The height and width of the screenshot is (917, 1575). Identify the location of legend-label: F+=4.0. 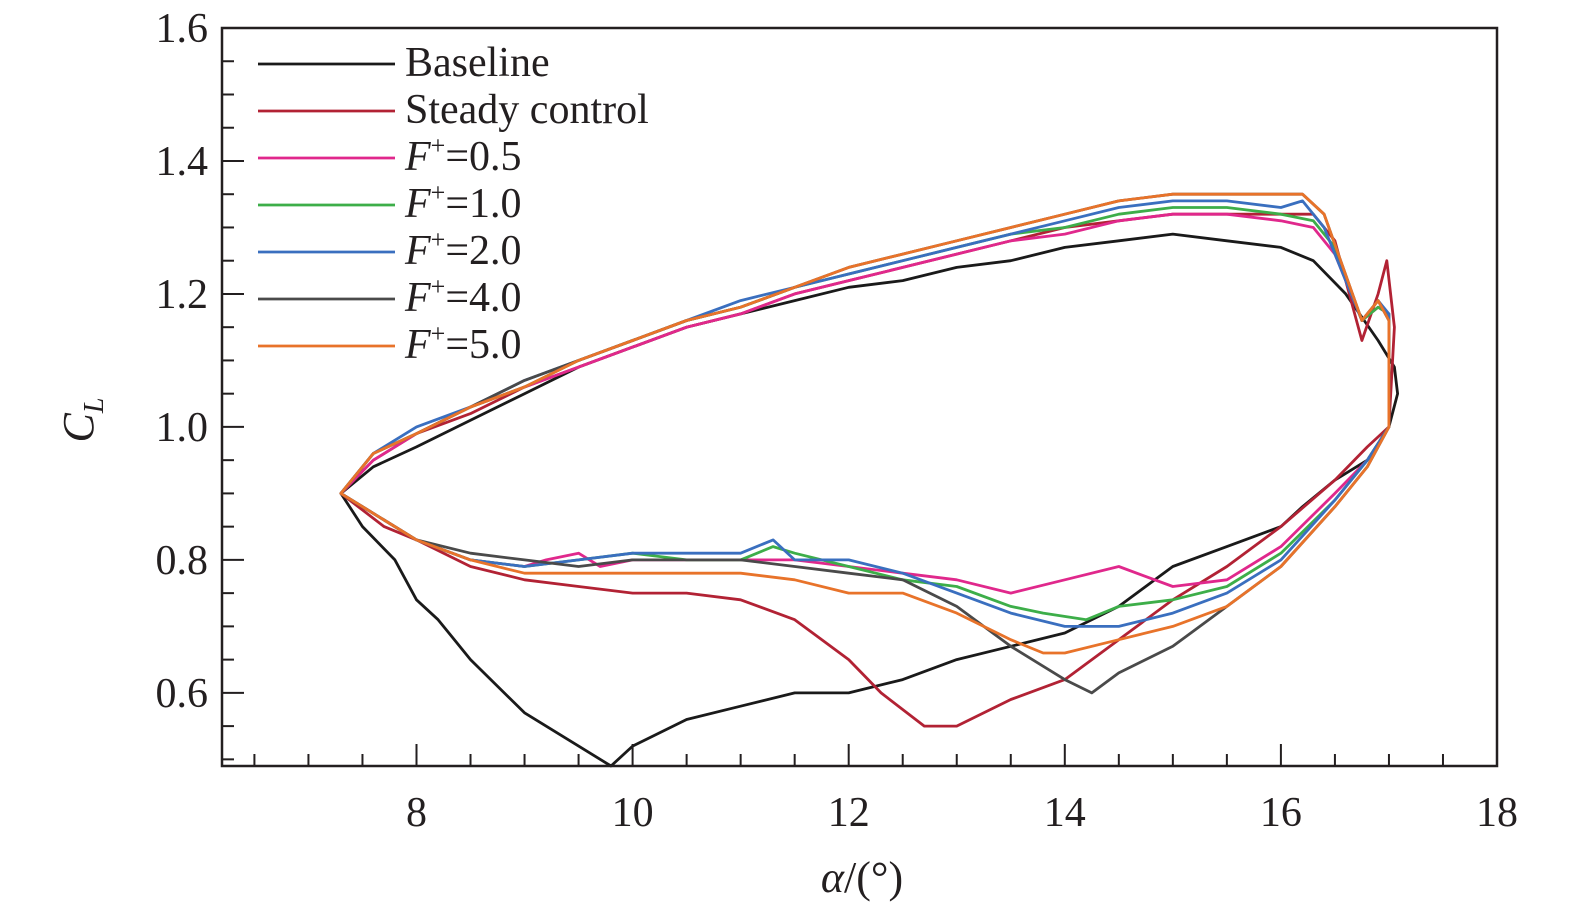
(463, 296).